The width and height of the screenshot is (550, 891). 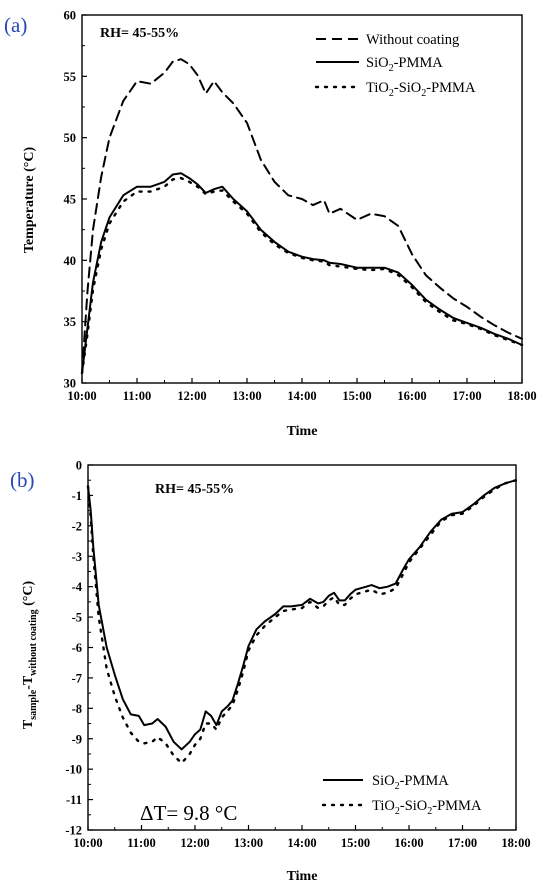 What do you see at coordinates (521, 396) in the screenshot?
I see `panel-a-x-tick-label: 18:00` at bounding box center [521, 396].